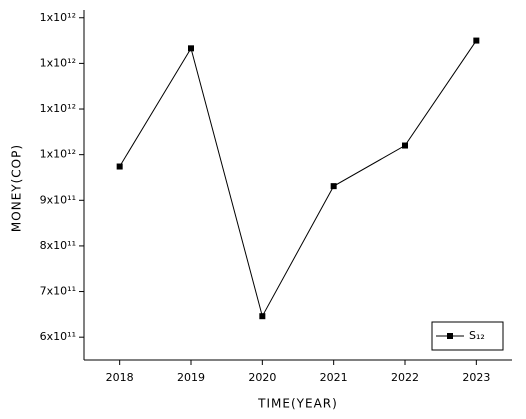 This screenshot has width=526, height=419. What do you see at coordinates (262, 377) in the screenshot?
I see `x-tick-label: 2020` at bounding box center [262, 377].